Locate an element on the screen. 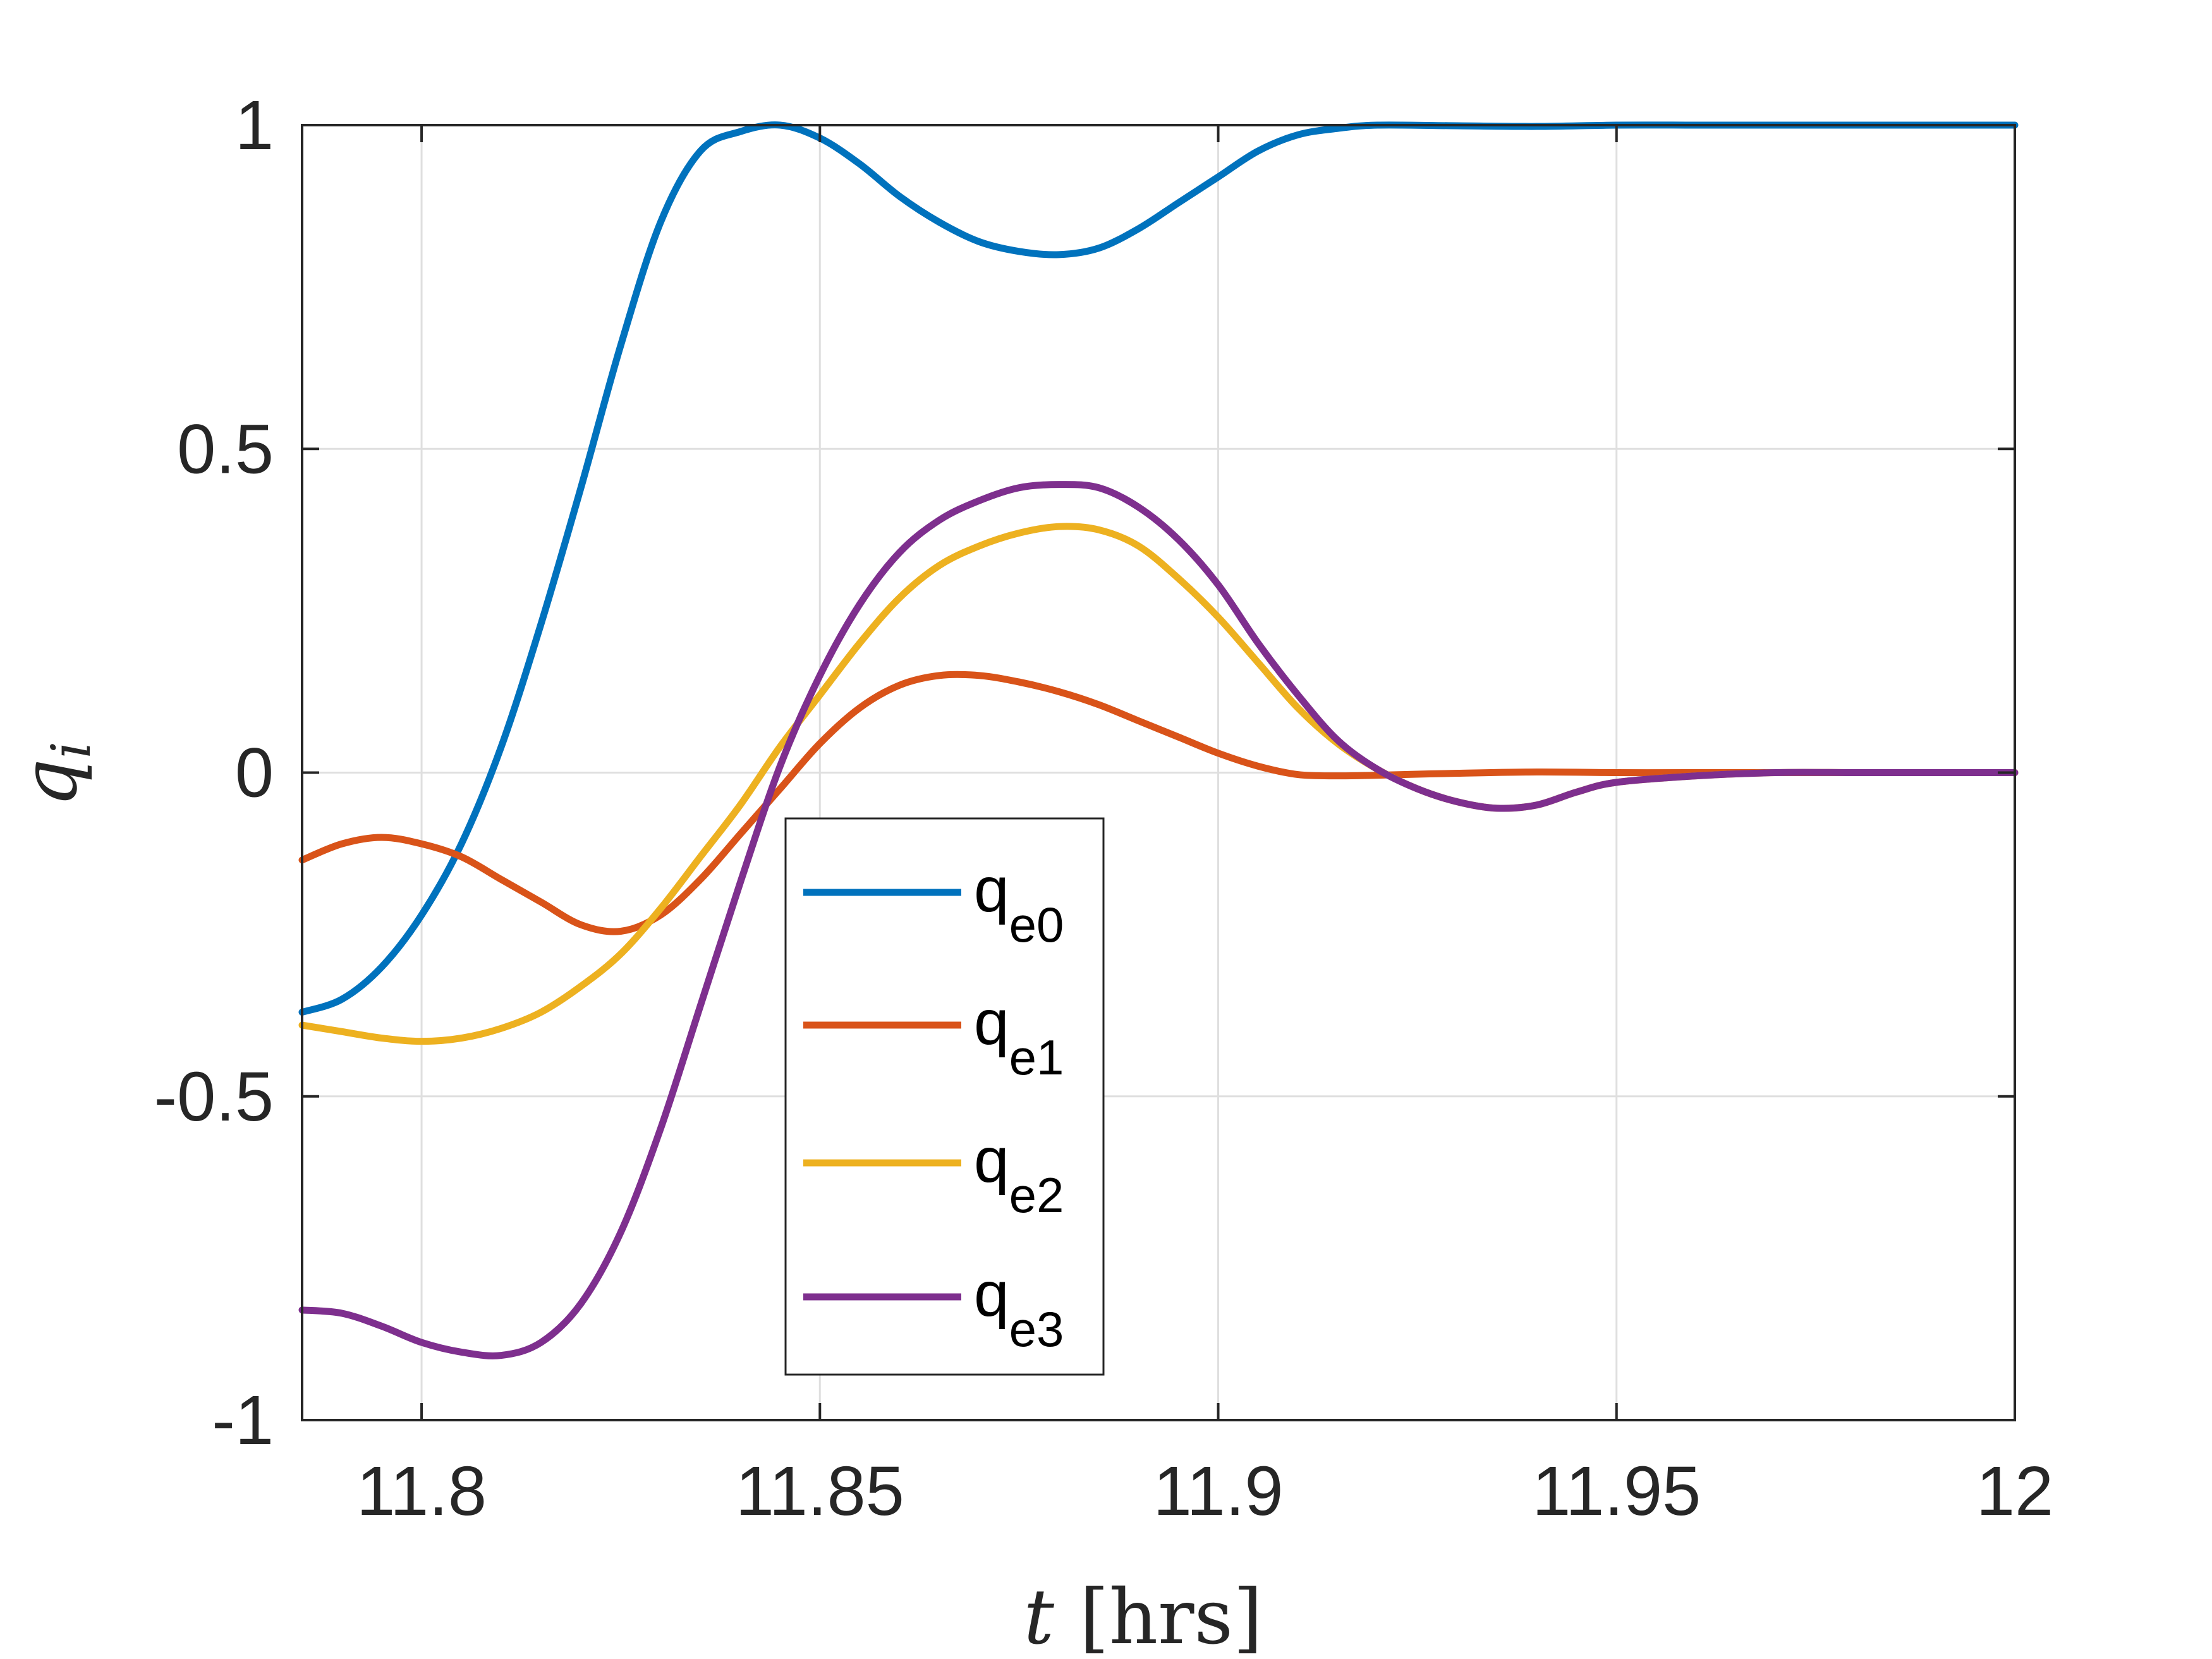  x-tick-label: 12 is located at coordinates (2014, 1491).